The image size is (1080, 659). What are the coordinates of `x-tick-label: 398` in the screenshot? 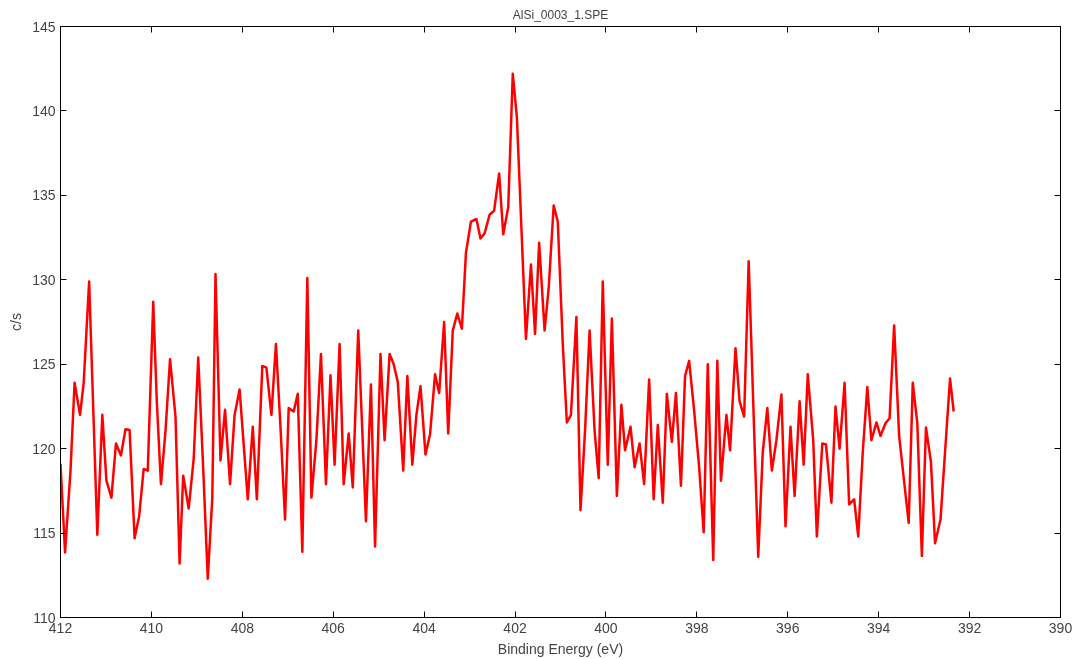 It's located at (697, 627).